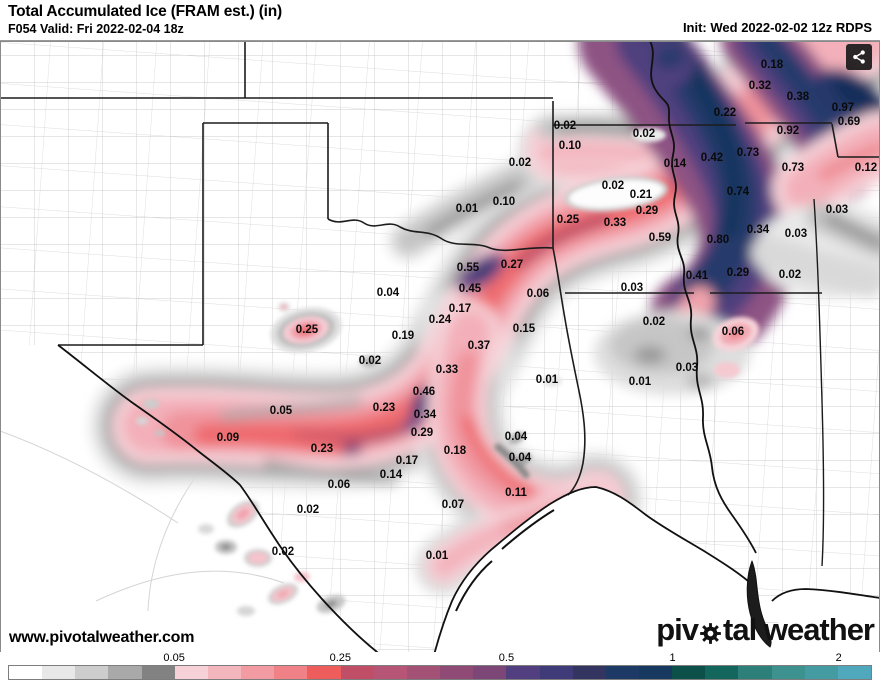  I want to click on ice-value-label: 0.19, so click(403, 336).